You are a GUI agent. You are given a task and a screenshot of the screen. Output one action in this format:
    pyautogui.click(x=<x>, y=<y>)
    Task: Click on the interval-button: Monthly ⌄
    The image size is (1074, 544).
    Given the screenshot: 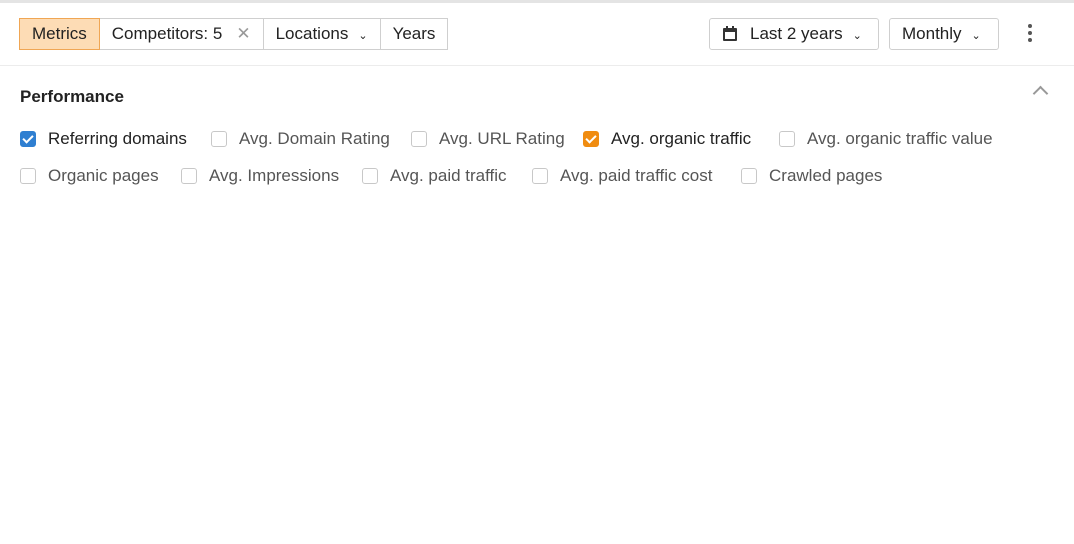 What is the action you would take?
    pyautogui.click(x=944, y=34)
    